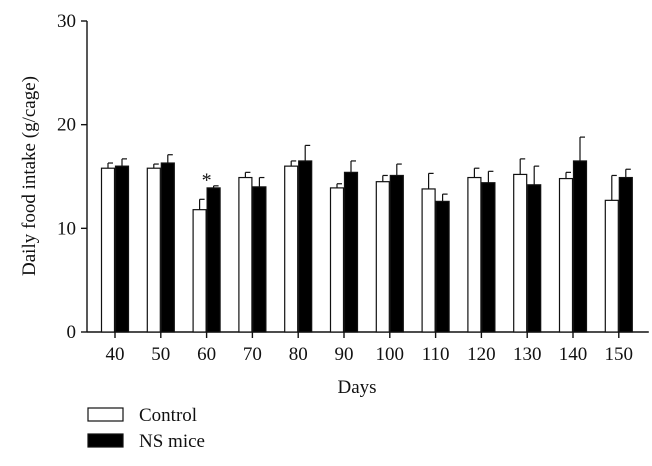  I want to click on x-tick-label: 130, so click(527, 354).